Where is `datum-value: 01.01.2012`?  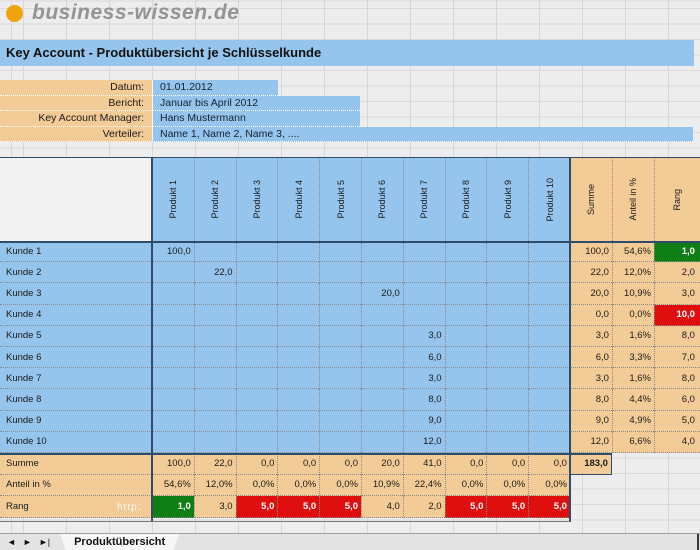 datum-value: 01.01.2012 is located at coordinates (215, 88).